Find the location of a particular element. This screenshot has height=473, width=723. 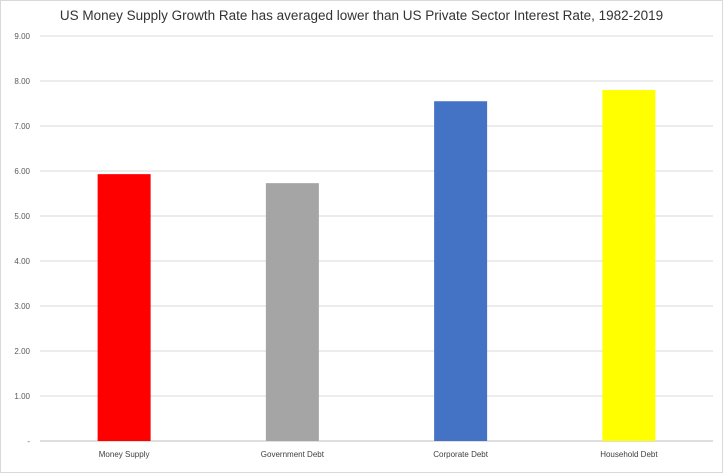

x-category-label: Government Debt is located at coordinates (293, 454).